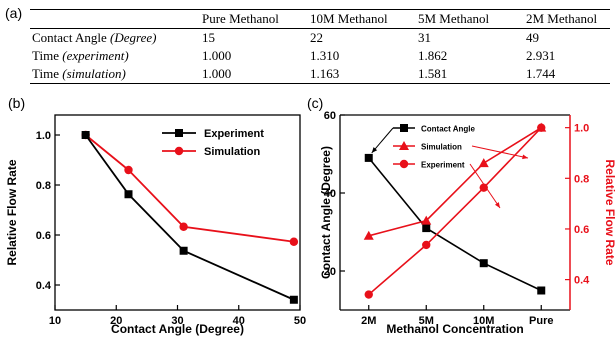  I want to click on y-axis-label-right-c: Relative Flow Rate, so click(609, 212).